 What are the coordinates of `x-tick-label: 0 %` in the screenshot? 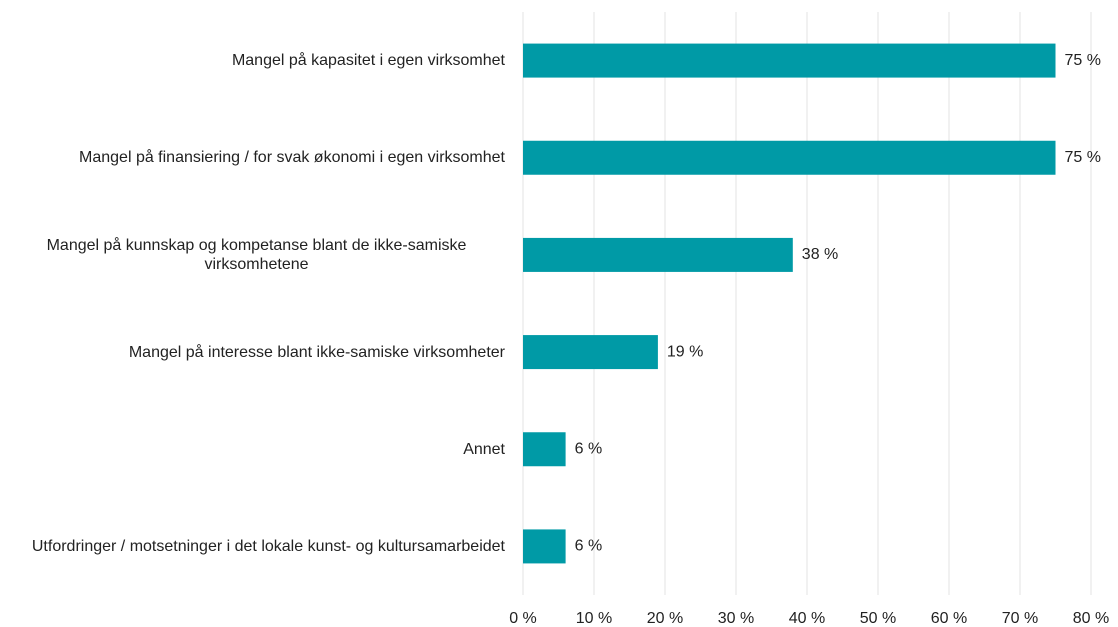 It's located at (523, 618).